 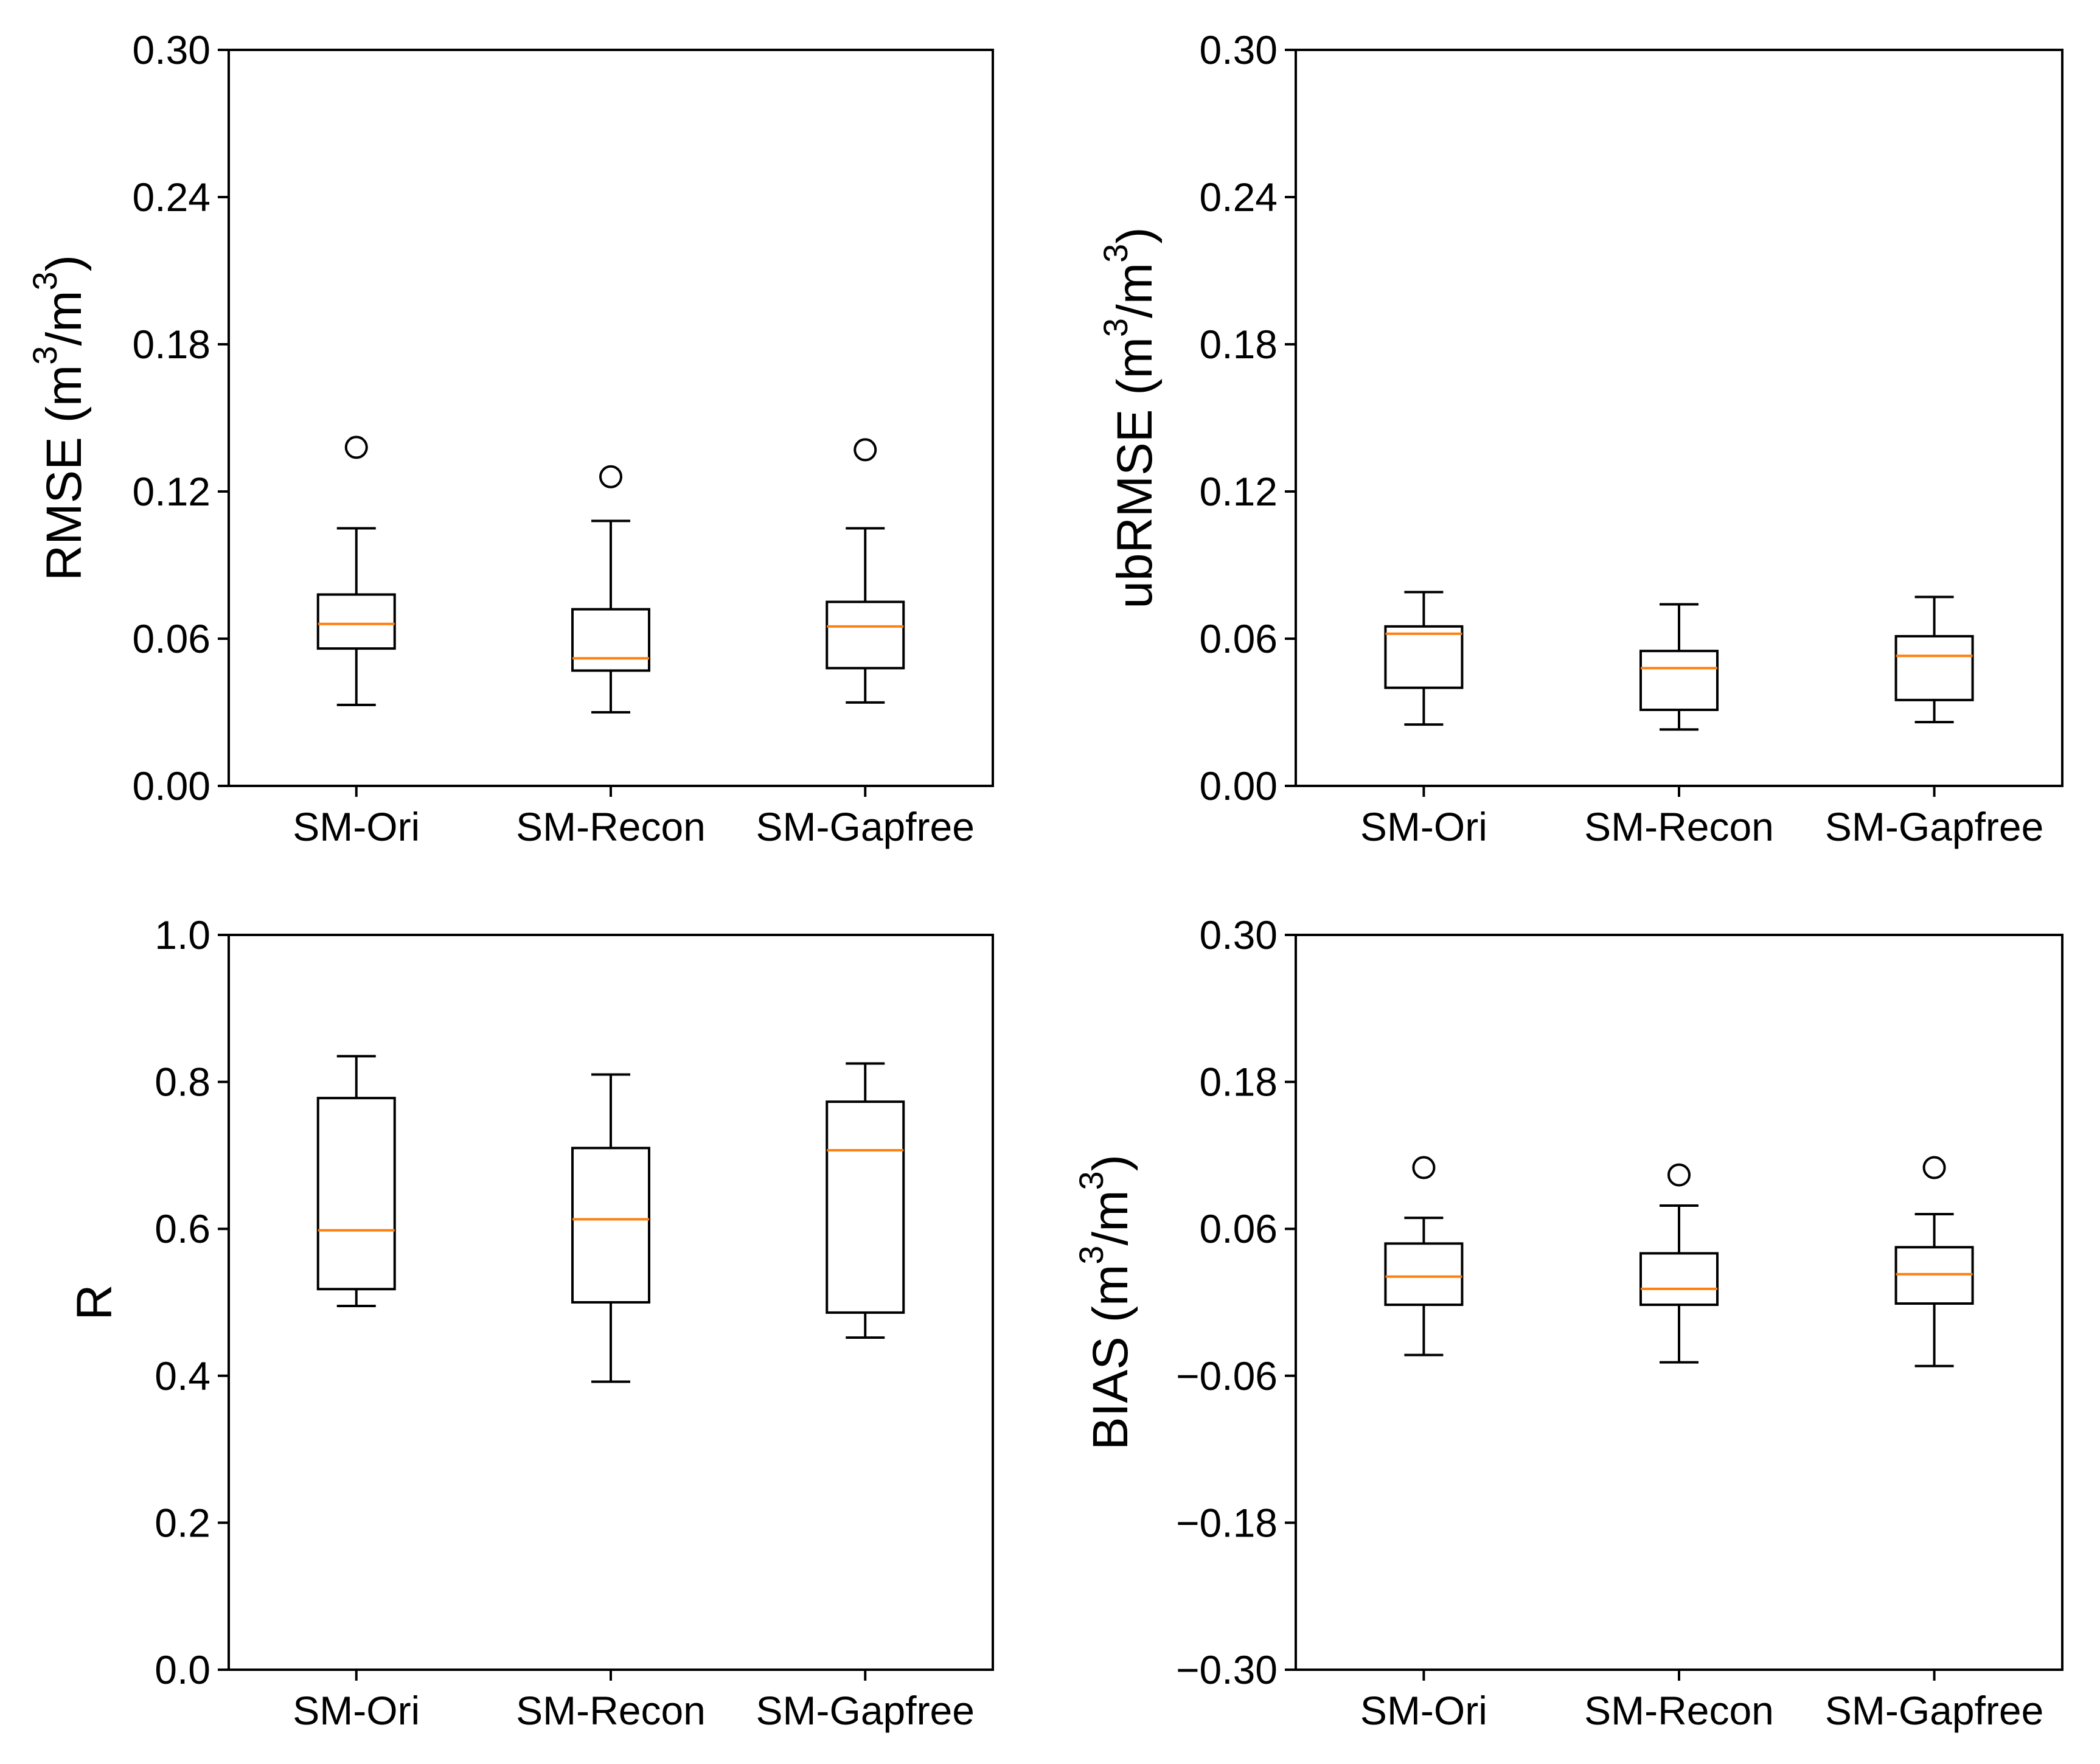 What do you see at coordinates (182, 1228) in the screenshot?
I see `y-tick-label: 0.6` at bounding box center [182, 1228].